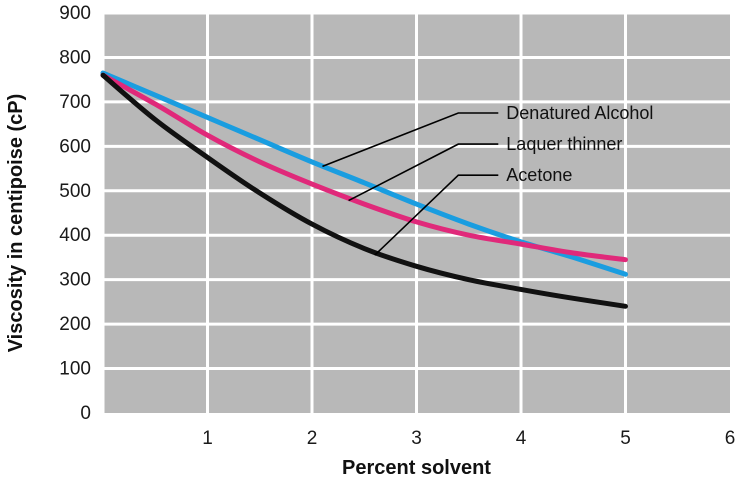 The image size is (738, 480). What do you see at coordinates (75, 324) in the screenshot?
I see `y-tick-label: 200` at bounding box center [75, 324].